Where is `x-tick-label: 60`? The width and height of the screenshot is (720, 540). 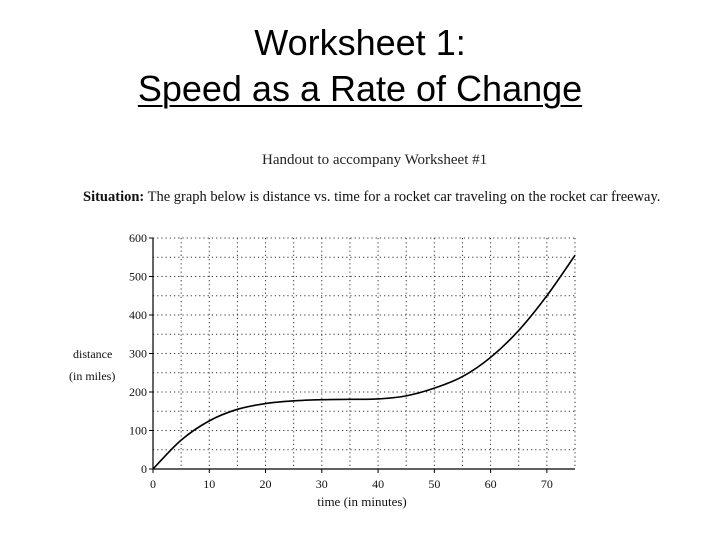 x-tick-label: 60 is located at coordinates (491, 484).